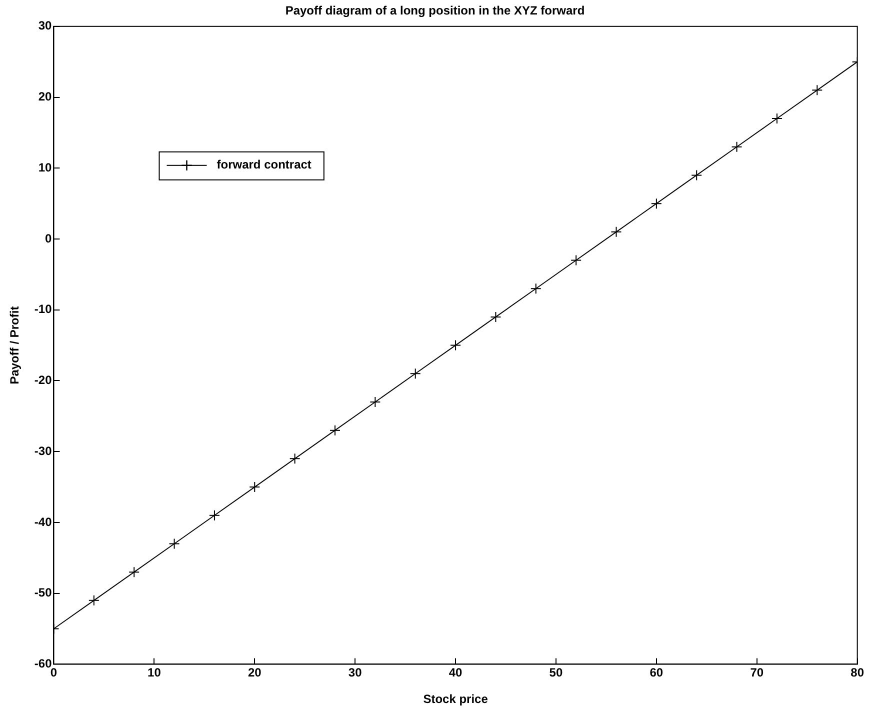 The height and width of the screenshot is (715, 872). Describe the element at coordinates (857, 673) in the screenshot. I see `x-tick-label: 80` at that location.